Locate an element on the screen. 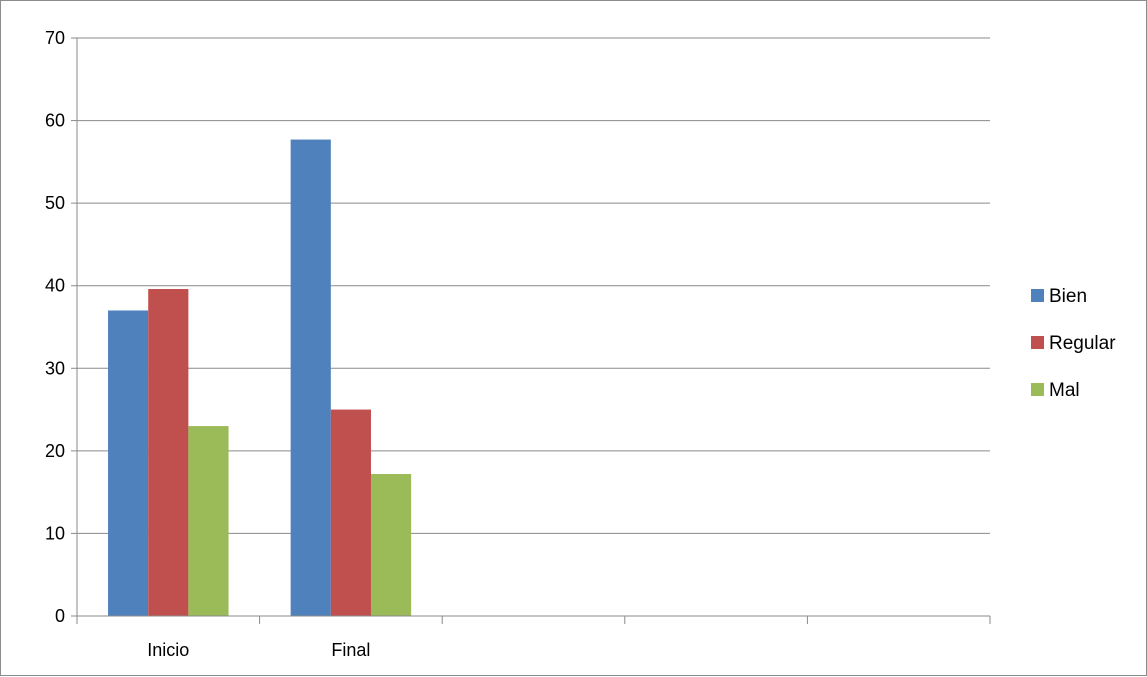 This screenshot has width=1147, height=677. y-tick-label: 0 is located at coordinates (60, 616).